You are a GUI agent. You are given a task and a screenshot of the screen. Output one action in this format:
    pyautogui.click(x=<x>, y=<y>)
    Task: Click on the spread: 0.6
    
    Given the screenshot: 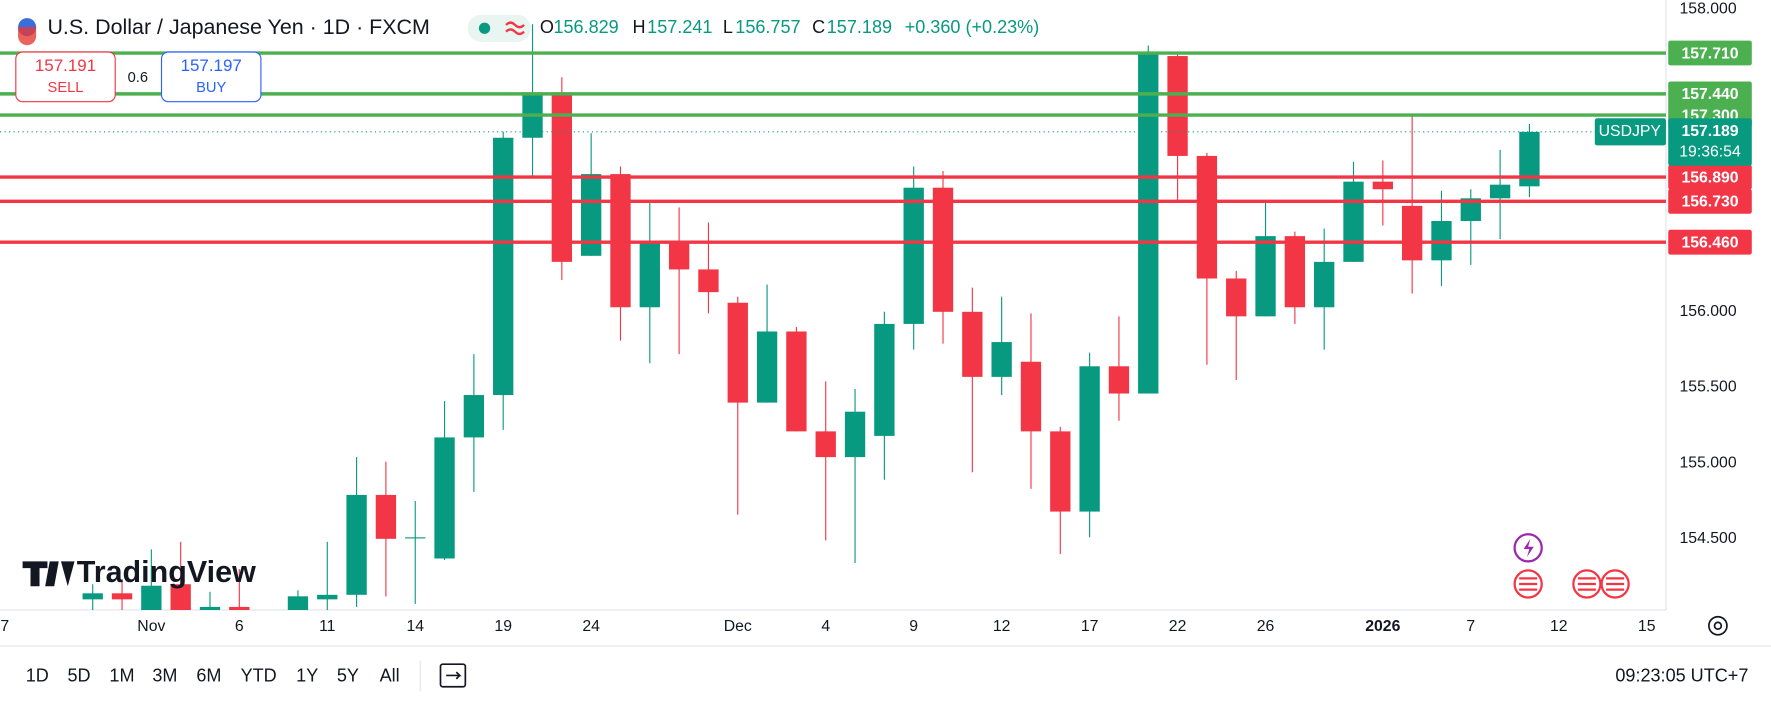 What is the action you would take?
    pyautogui.click(x=138, y=78)
    